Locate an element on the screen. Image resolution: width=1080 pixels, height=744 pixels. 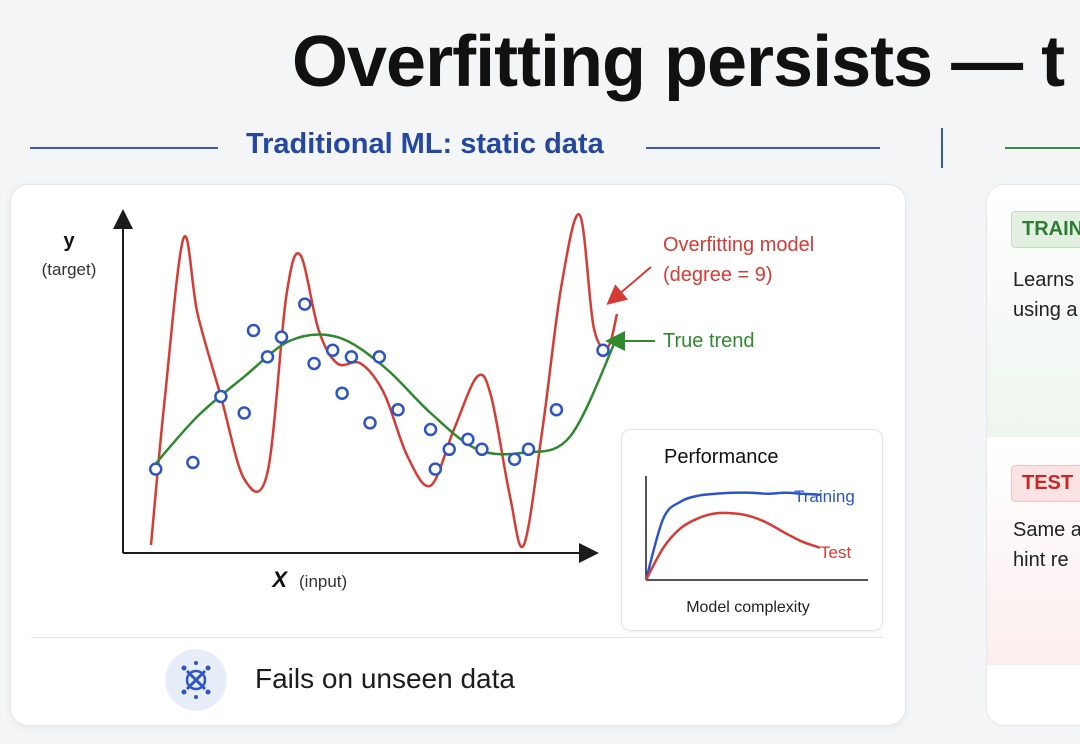
trend-annotation: True trend is located at coordinates (709, 341).